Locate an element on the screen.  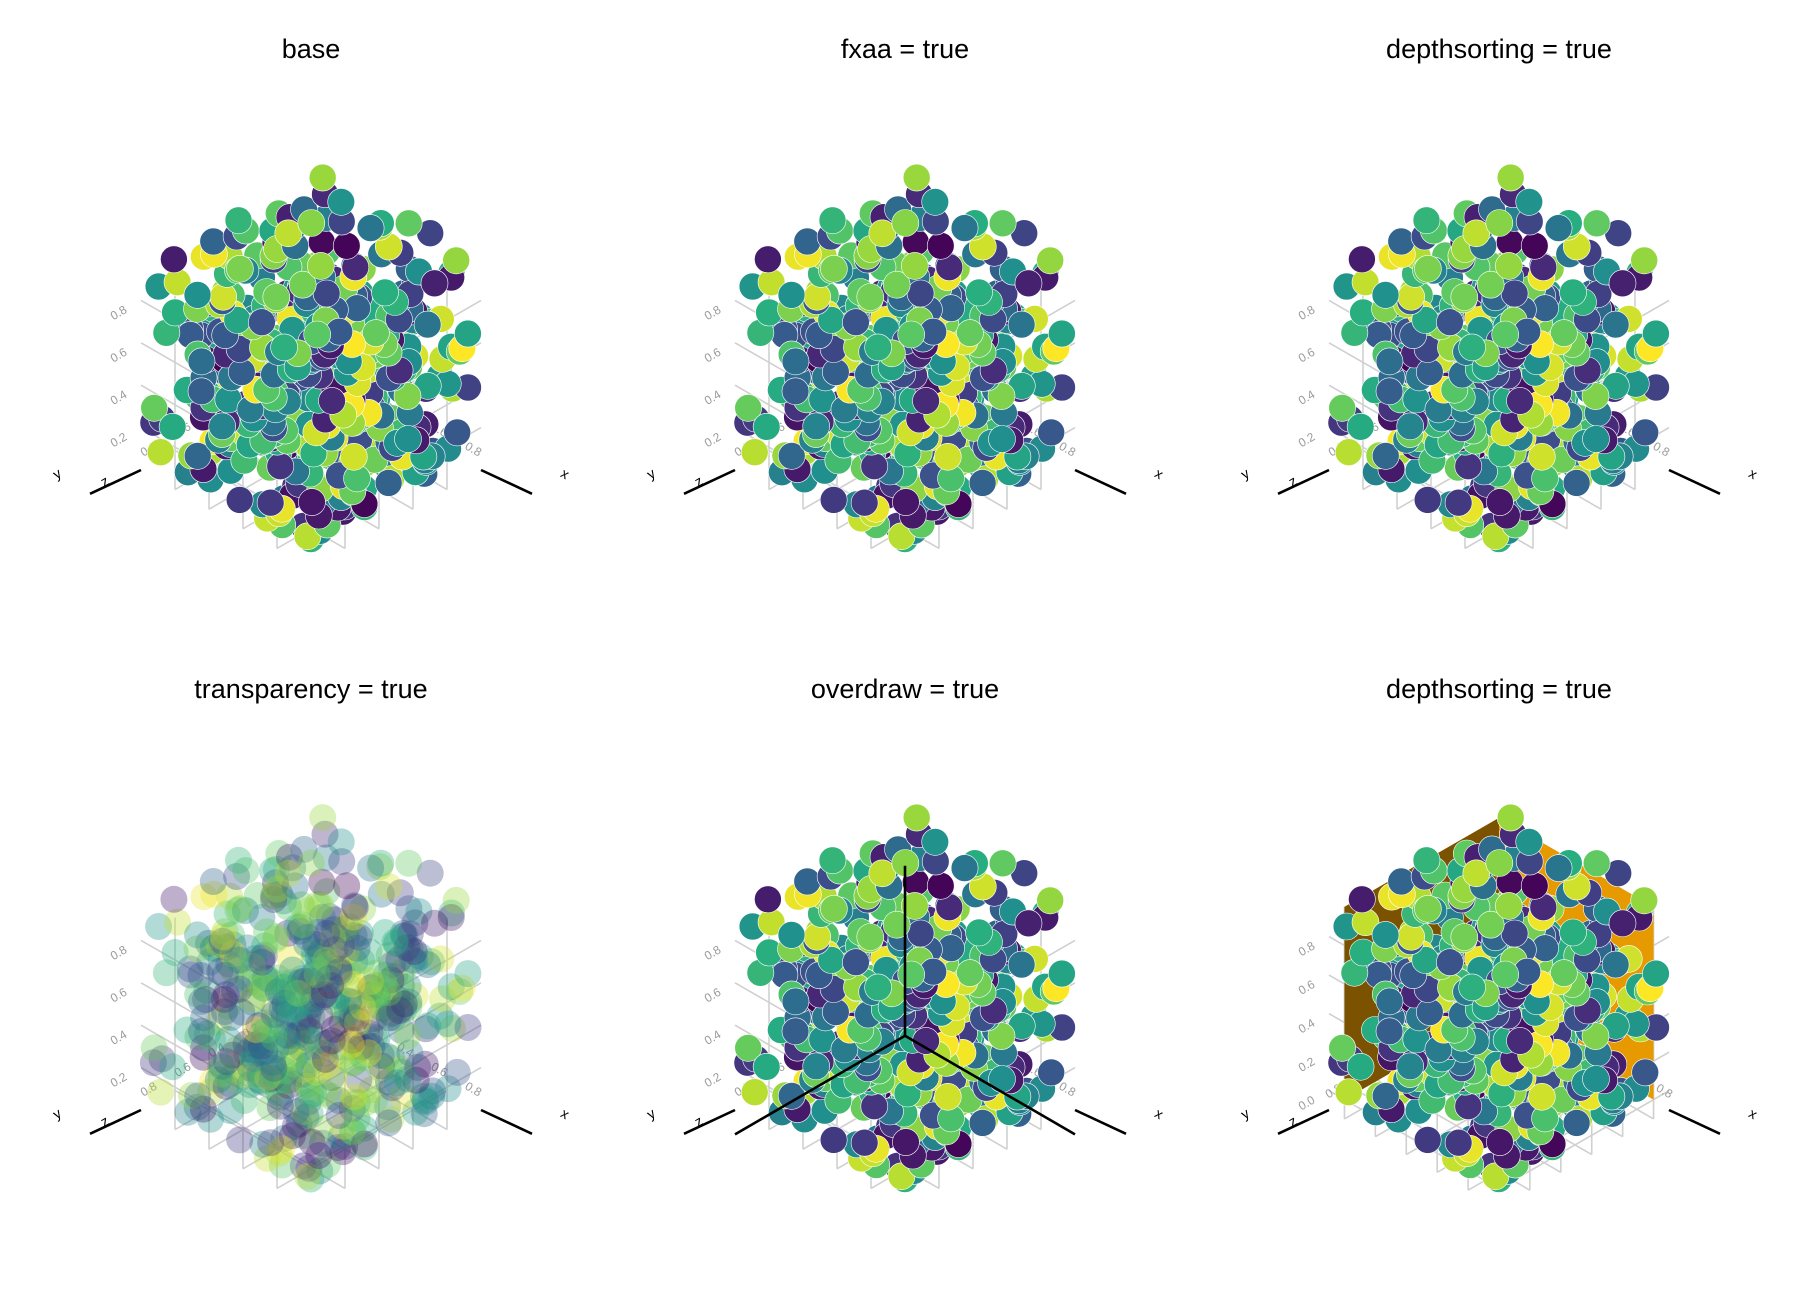
overdraw-axes is located at coordinates (905, 1000).